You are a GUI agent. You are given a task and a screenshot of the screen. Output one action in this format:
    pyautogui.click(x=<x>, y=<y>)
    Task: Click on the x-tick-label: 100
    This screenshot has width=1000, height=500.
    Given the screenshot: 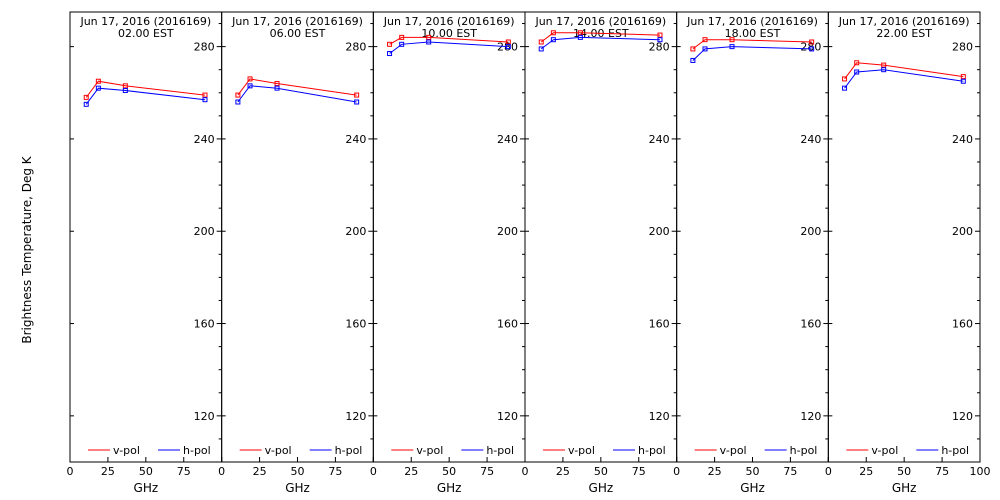 What is the action you would take?
    pyautogui.click(x=980, y=471)
    